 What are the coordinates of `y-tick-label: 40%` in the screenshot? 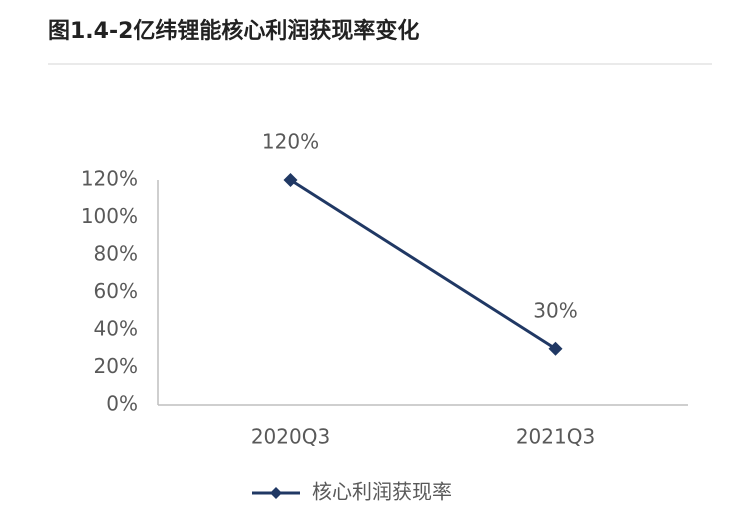 It's located at (116, 329).